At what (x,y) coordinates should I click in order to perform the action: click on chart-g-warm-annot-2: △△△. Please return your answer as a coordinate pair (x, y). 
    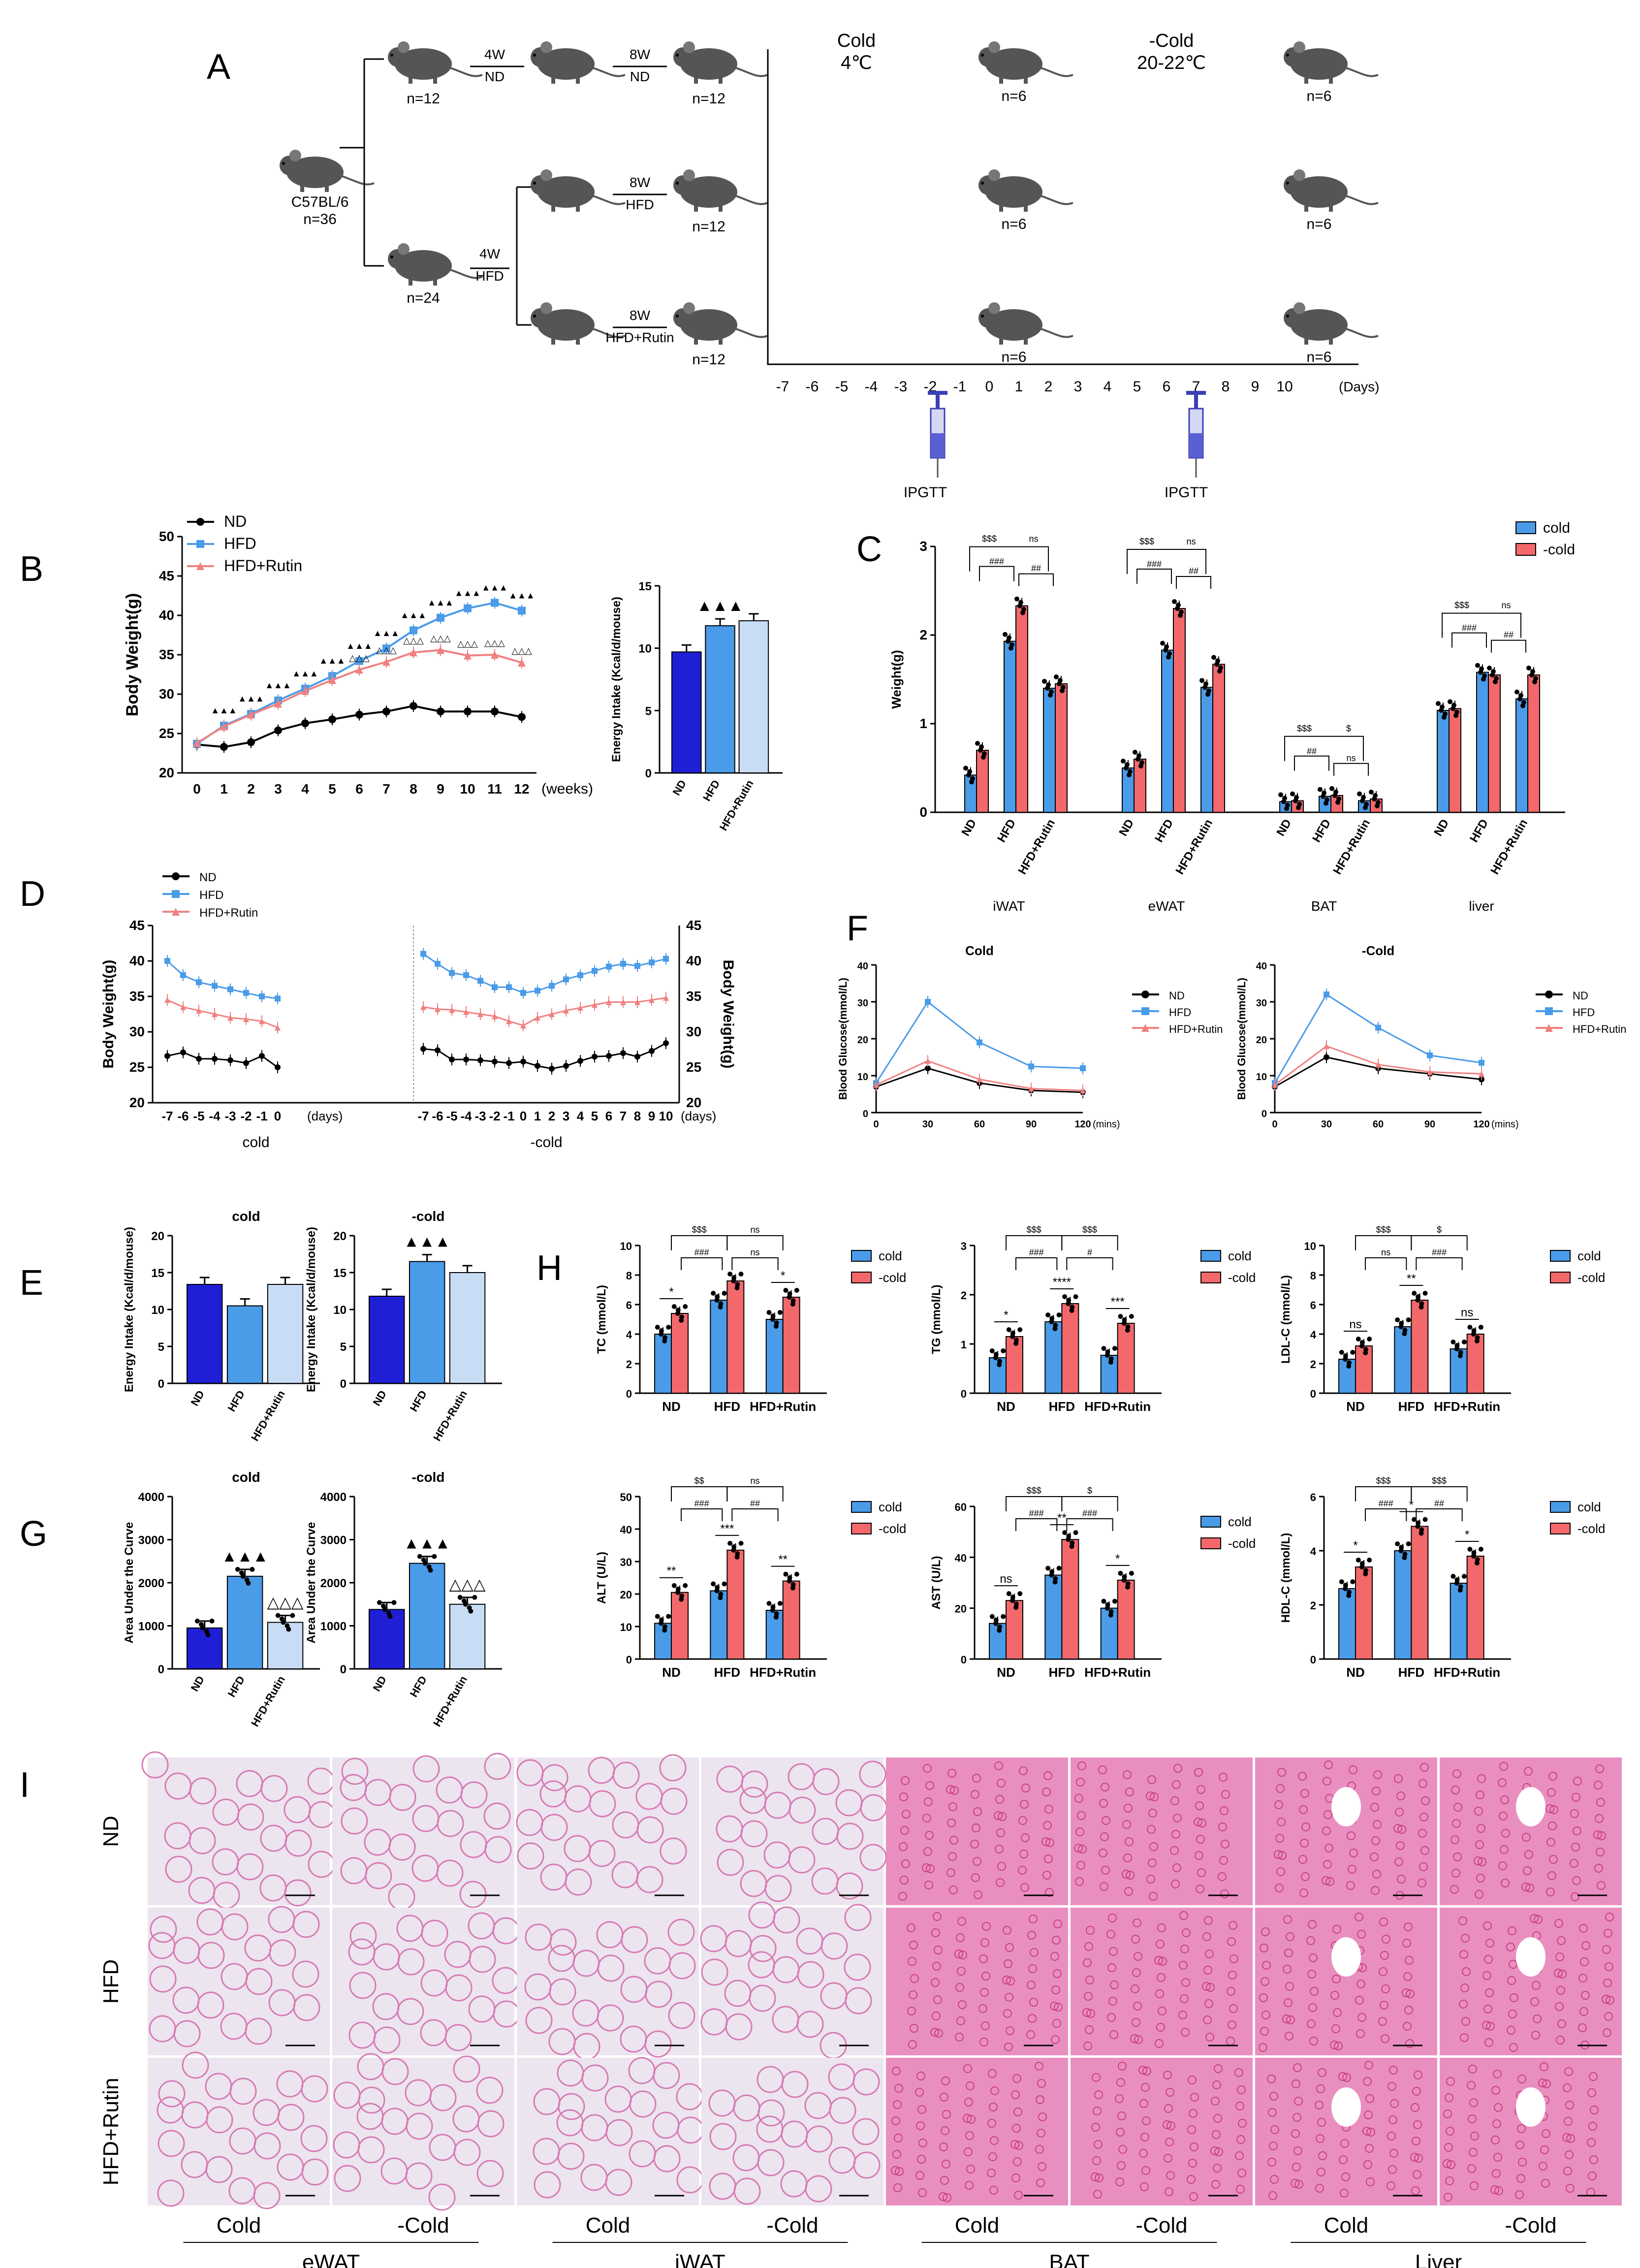
    Looking at the image, I should click on (467, 1584).